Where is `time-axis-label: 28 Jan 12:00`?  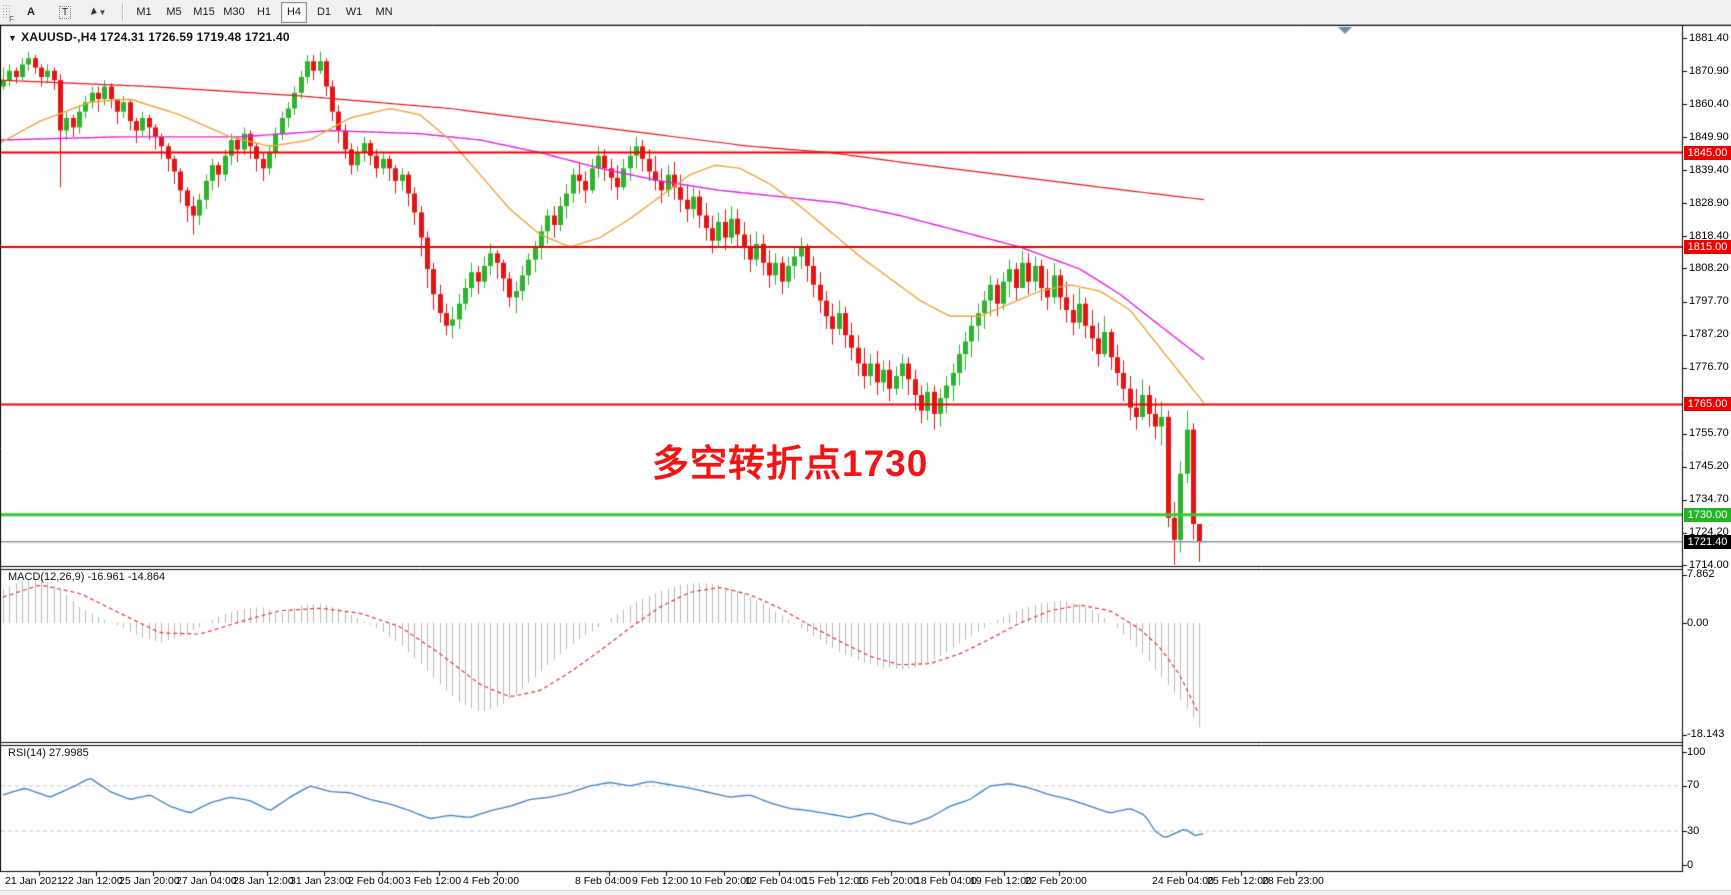
time-axis-label: 28 Jan 12:00 is located at coordinates (263, 881).